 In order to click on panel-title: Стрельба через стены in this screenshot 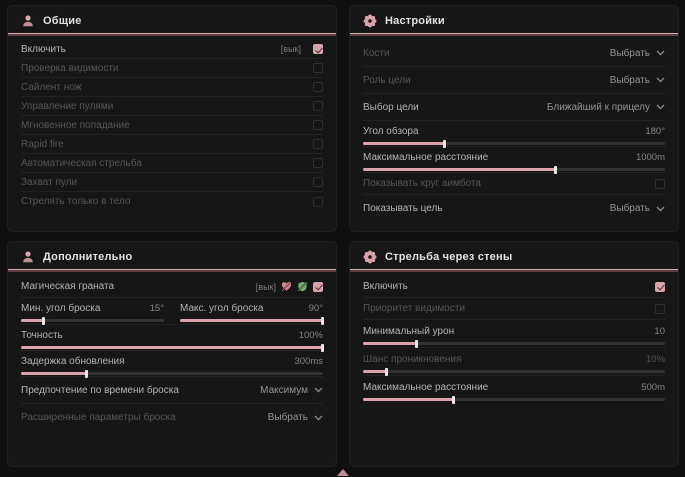, I will do `click(449, 257)`.